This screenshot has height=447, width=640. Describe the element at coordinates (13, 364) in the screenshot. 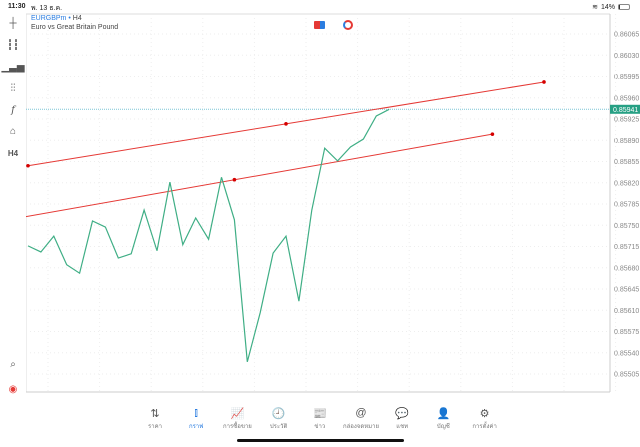

I see `magnifier-icon: ⌕` at that location.